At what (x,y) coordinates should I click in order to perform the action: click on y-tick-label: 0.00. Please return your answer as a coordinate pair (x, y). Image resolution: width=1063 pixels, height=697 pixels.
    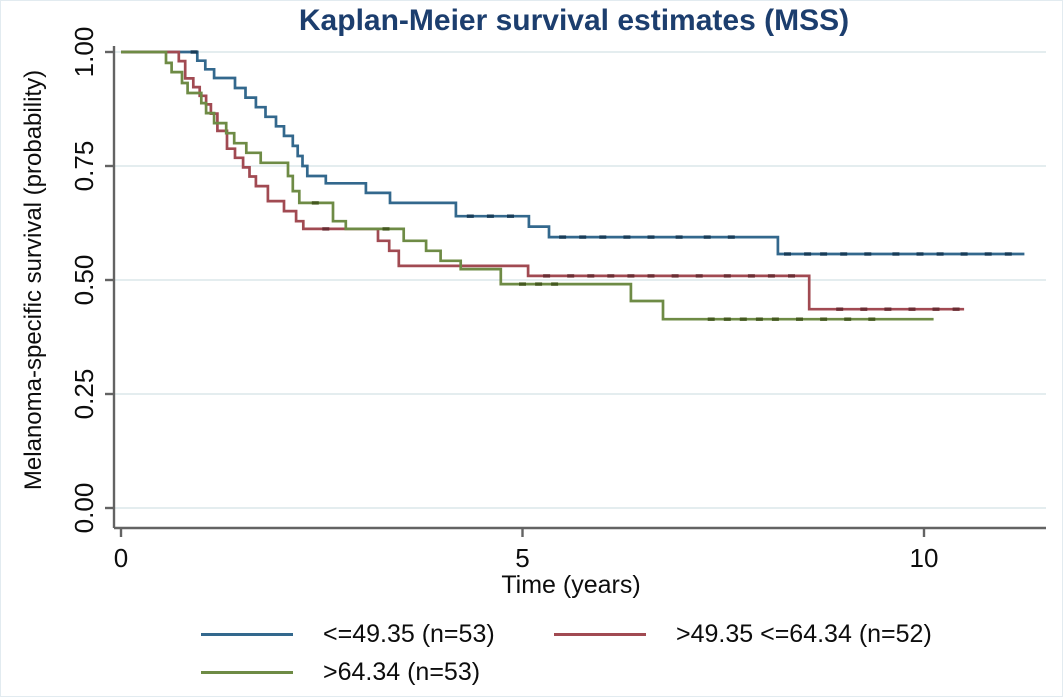
    Looking at the image, I should click on (84, 508).